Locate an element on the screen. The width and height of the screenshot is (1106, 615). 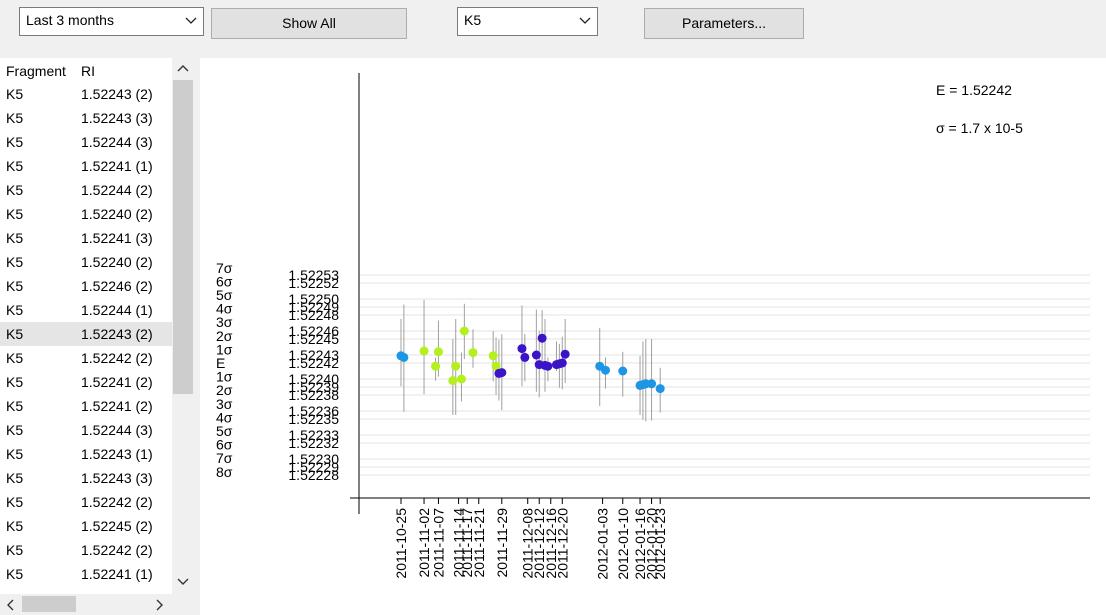
list-item: K5 1.52246 (2) is located at coordinates (86, 286).